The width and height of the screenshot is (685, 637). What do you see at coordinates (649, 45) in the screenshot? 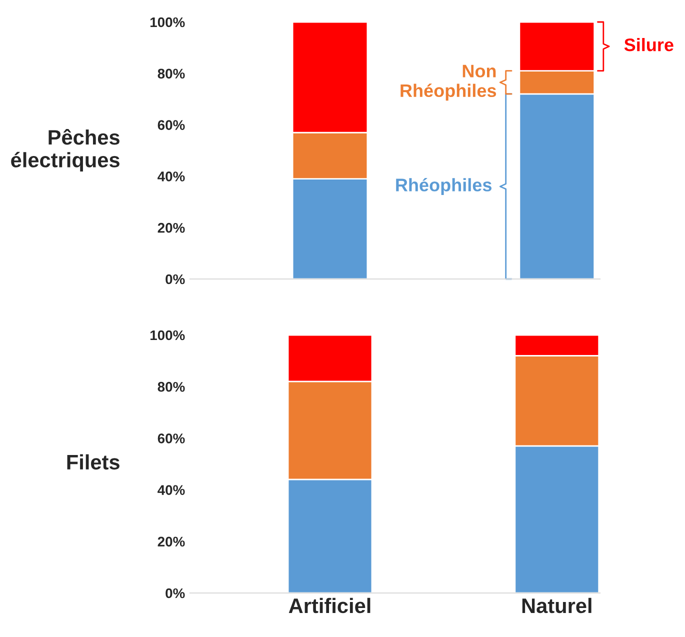
I see `series-label: Silure` at bounding box center [649, 45].